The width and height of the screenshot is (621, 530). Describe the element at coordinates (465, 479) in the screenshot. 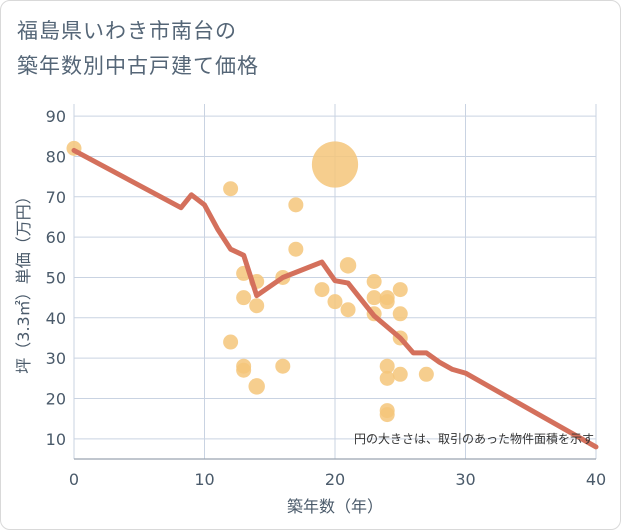

I see `x-tick-label-3: 30` at that location.